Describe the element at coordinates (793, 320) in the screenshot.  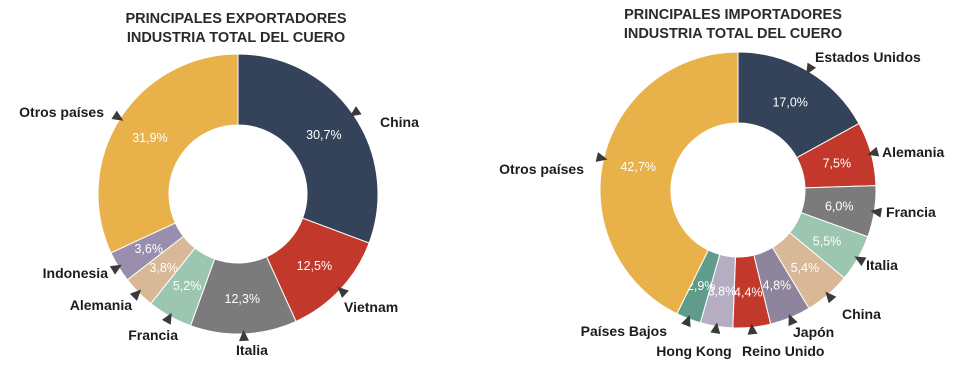
I see `importers-pointer-japon` at that location.